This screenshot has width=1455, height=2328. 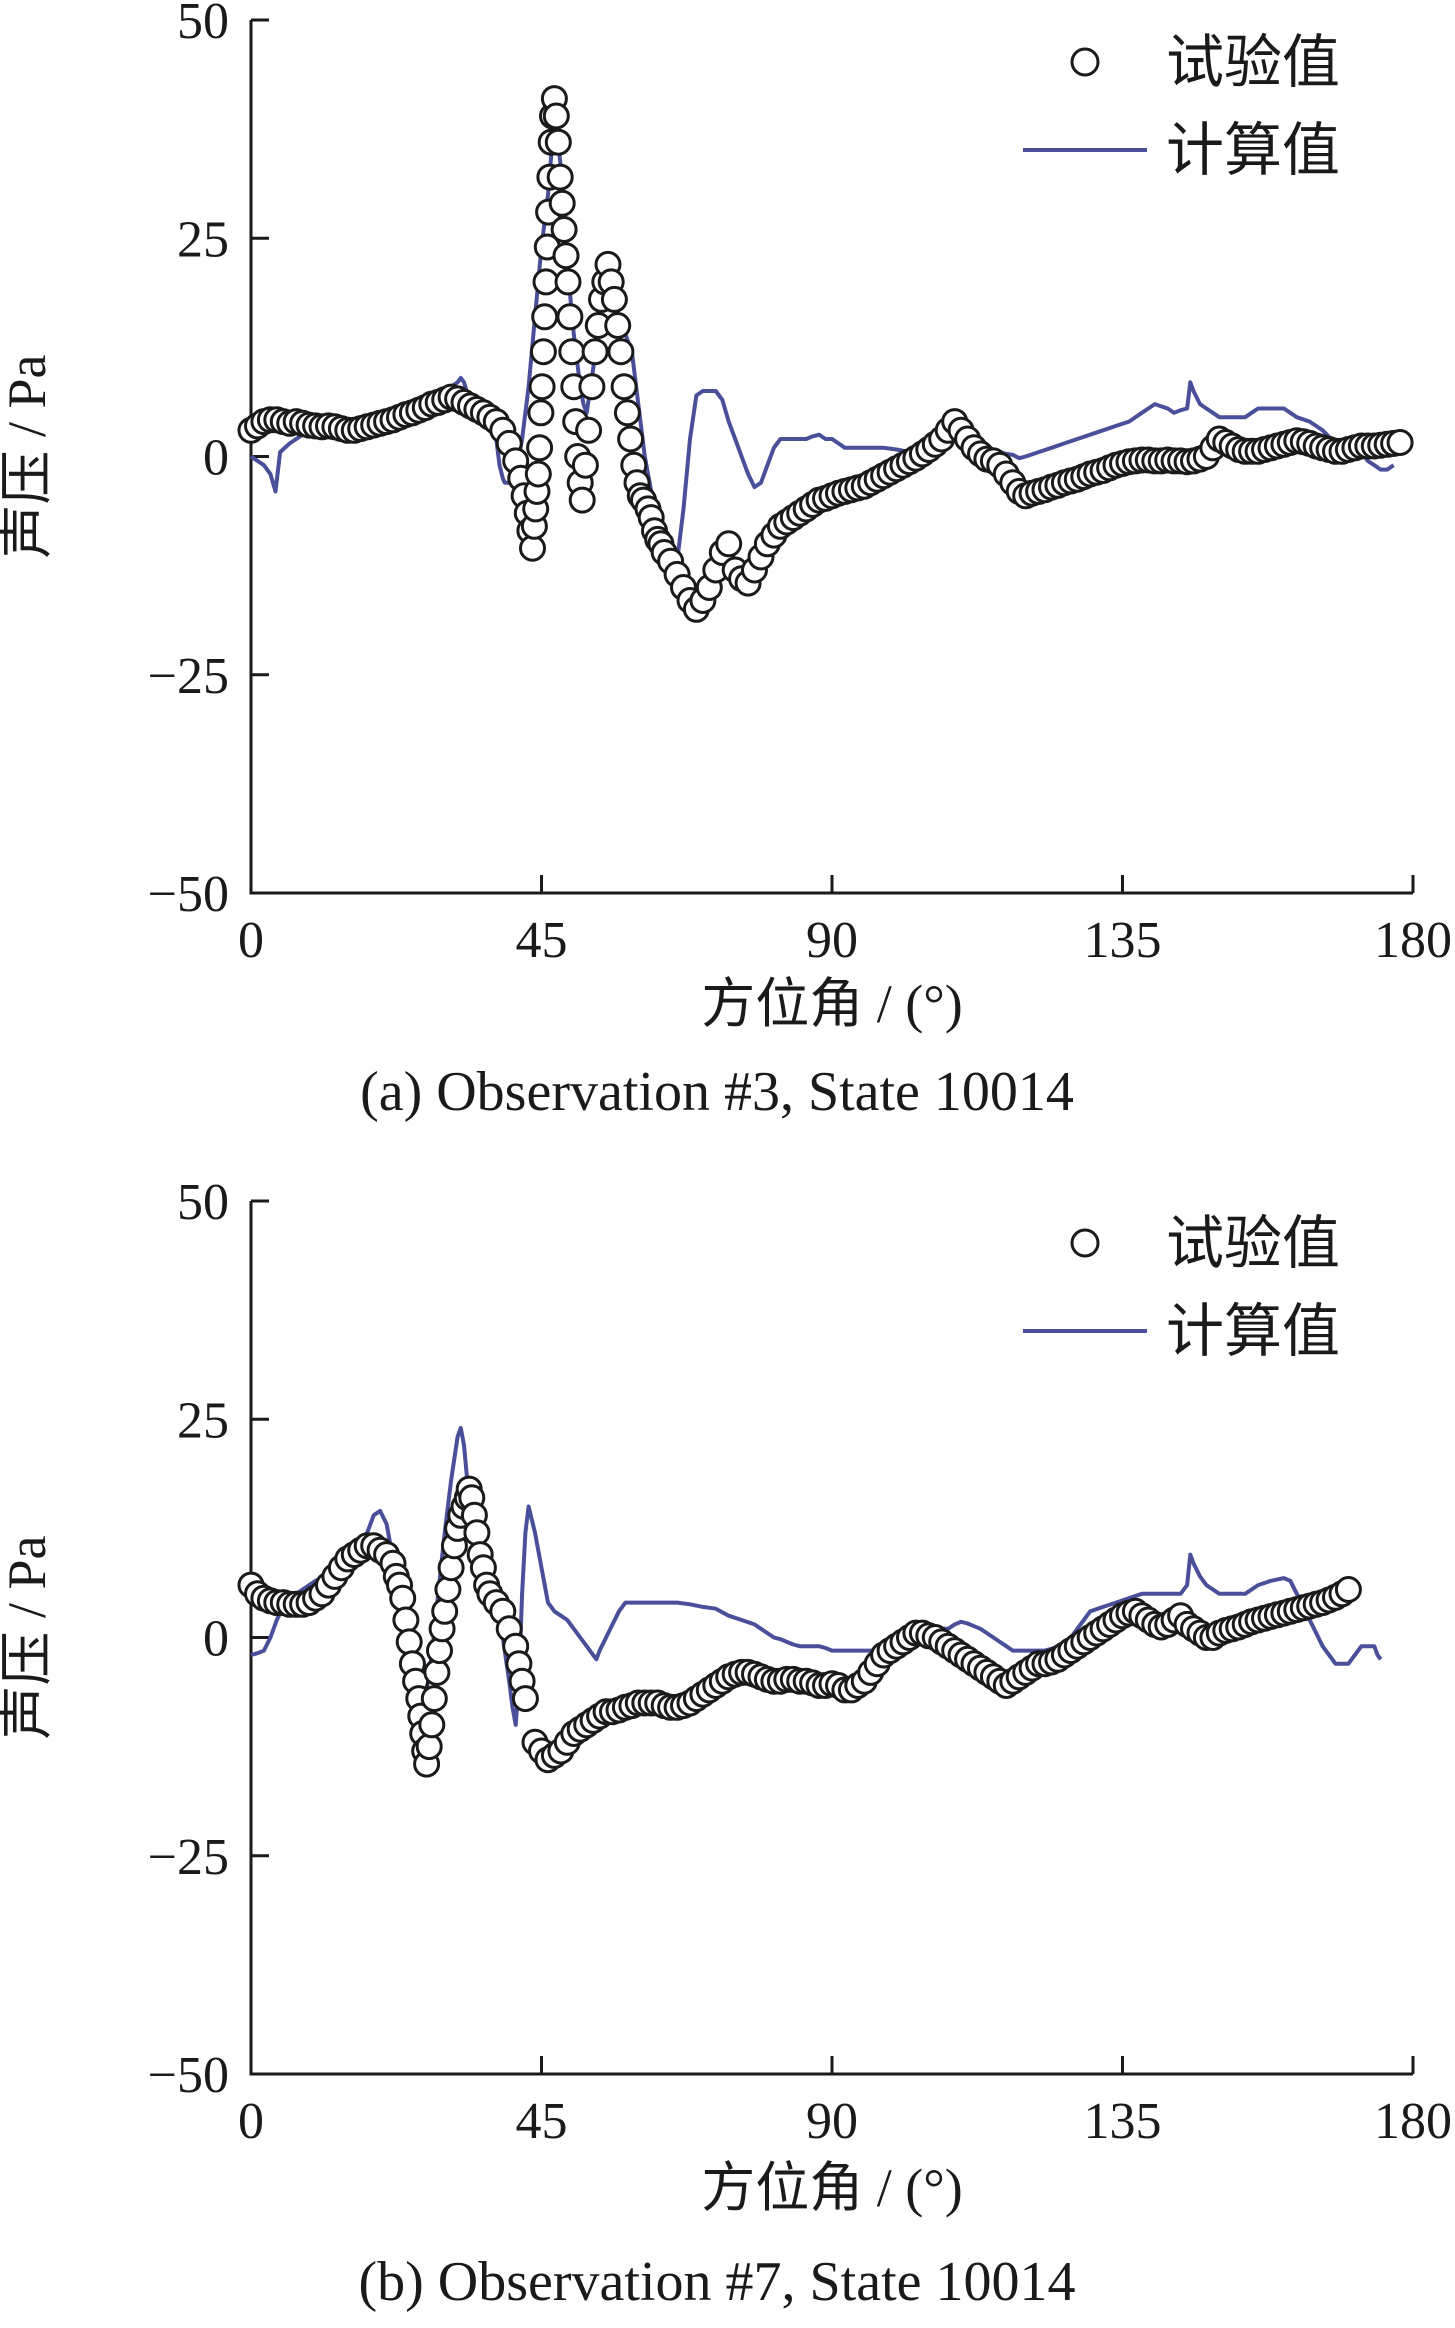 I want to click on panel-caption: (b) Observation #7, State 10014, so click(x=717, y=2282).